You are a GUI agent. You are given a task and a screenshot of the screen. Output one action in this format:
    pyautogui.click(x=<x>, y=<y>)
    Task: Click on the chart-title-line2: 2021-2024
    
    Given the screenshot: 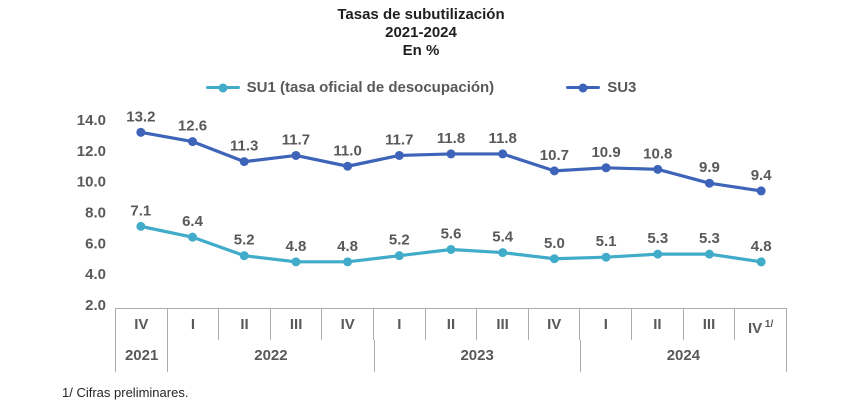 What is the action you would take?
    pyautogui.click(x=421, y=32)
    